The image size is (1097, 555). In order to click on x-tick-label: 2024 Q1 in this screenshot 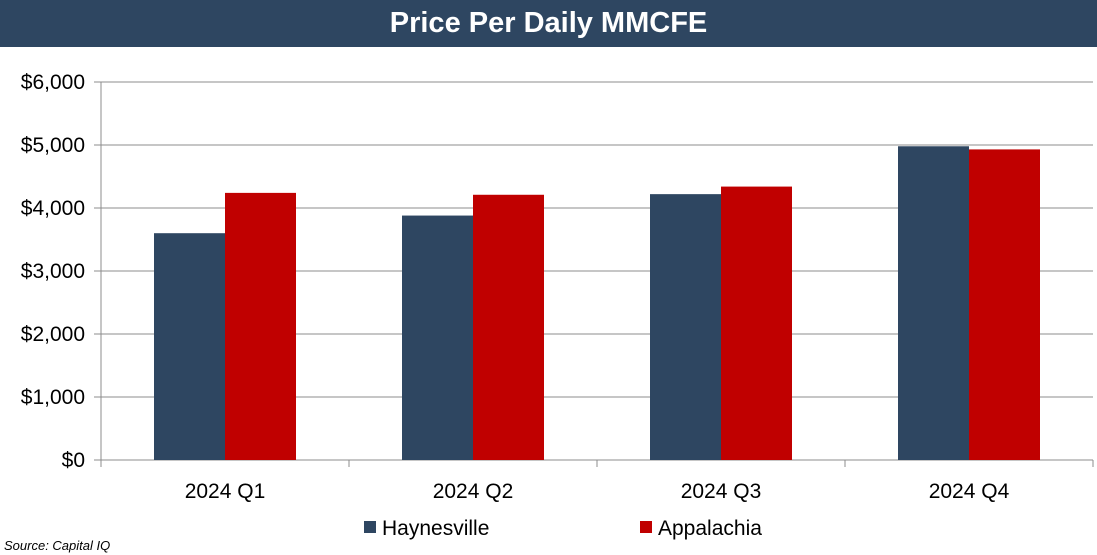, I will do `click(225, 491)`.